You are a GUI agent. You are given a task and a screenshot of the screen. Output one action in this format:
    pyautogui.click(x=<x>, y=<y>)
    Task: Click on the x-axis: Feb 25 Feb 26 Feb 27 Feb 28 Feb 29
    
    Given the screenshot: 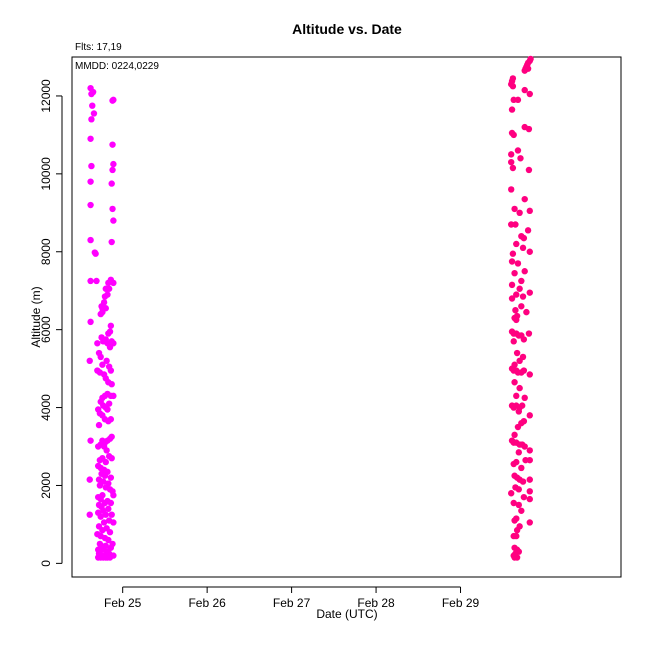 What is the action you would take?
    pyautogui.click(x=292, y=598)
    